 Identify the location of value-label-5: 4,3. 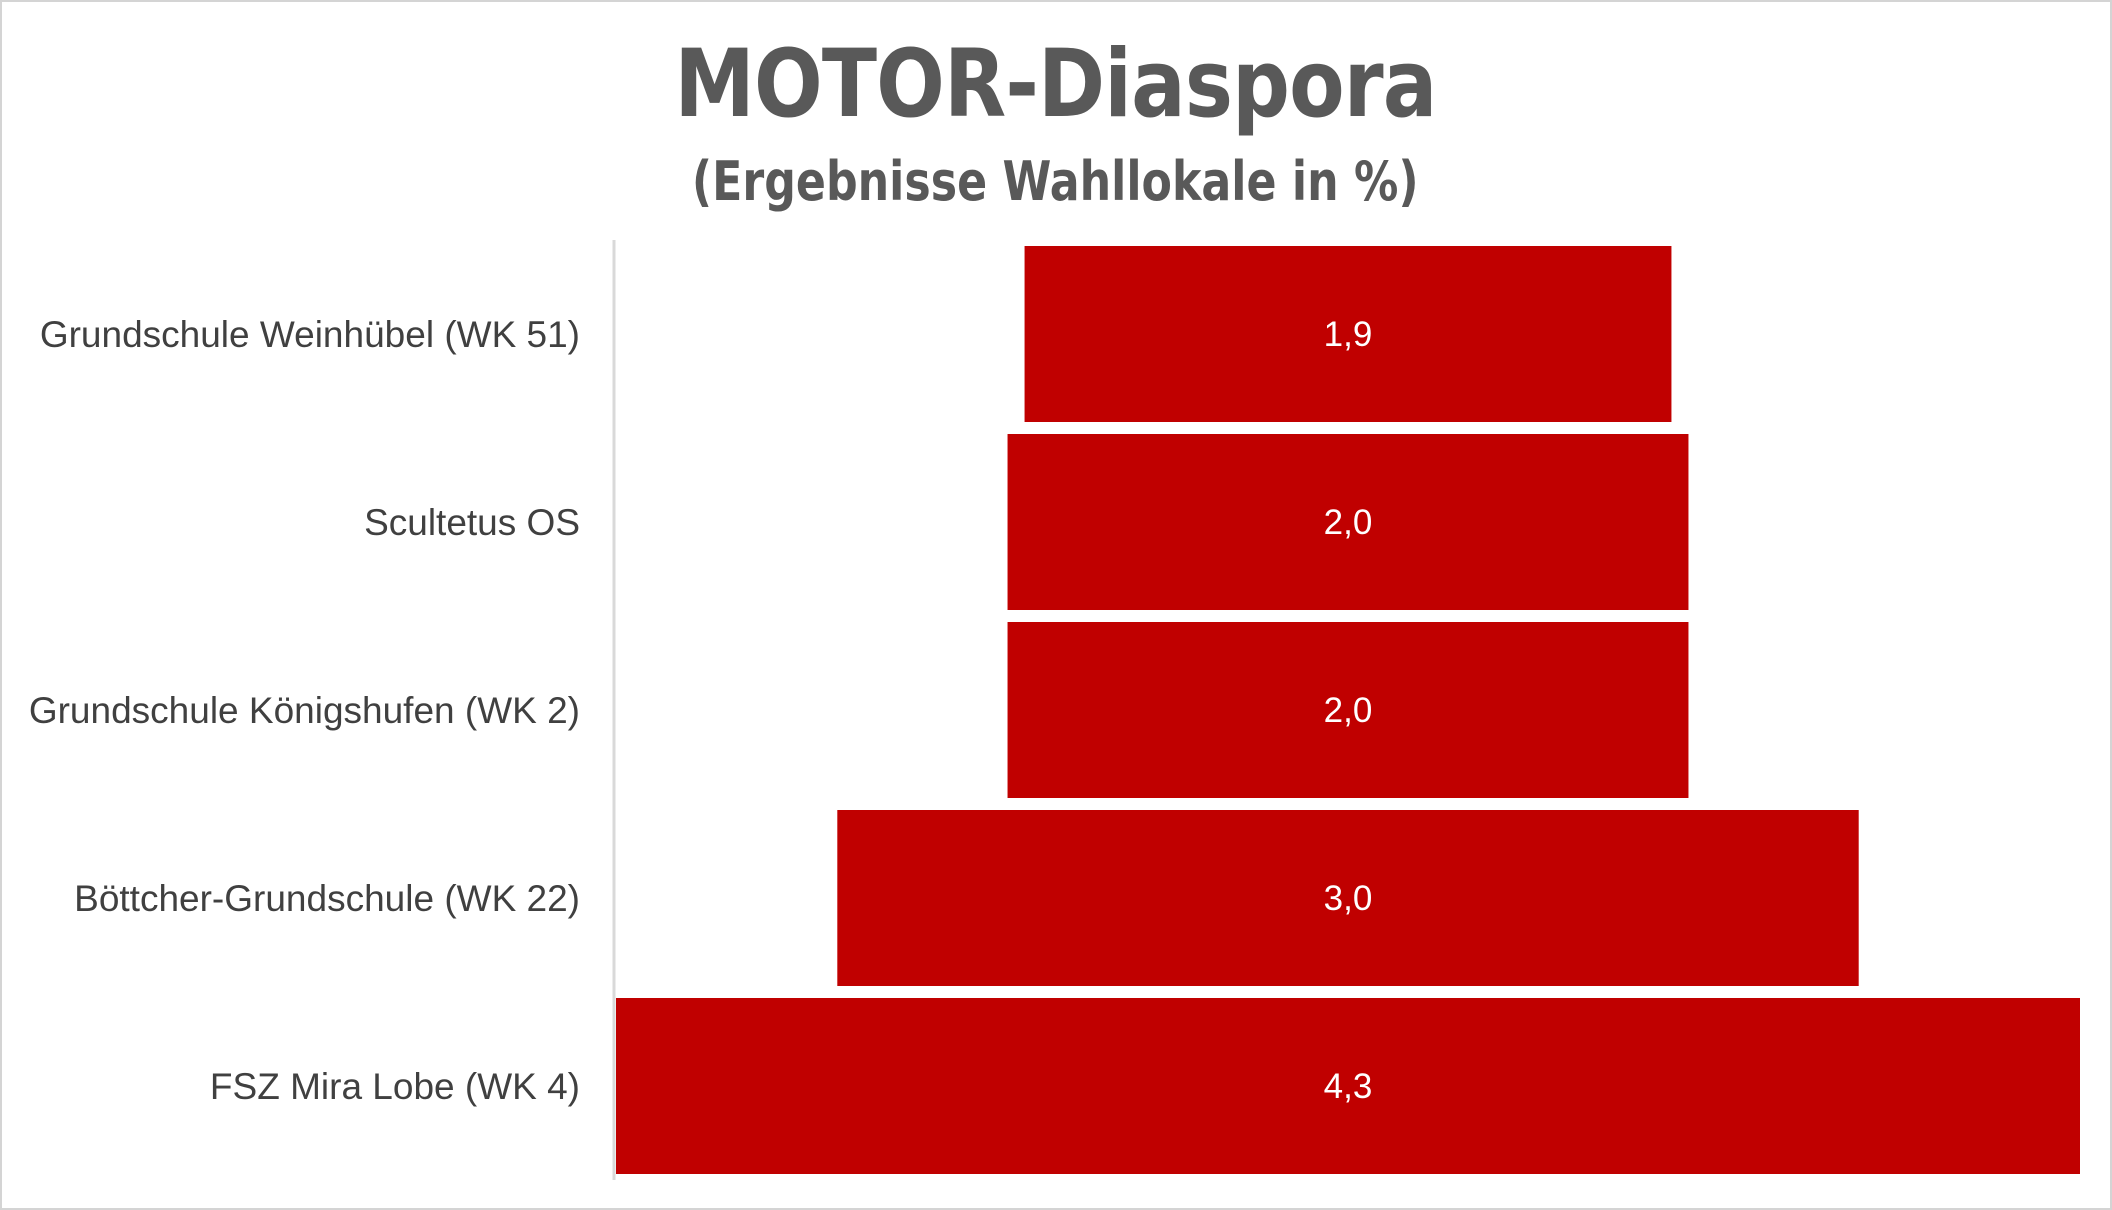
(1348, 1086).